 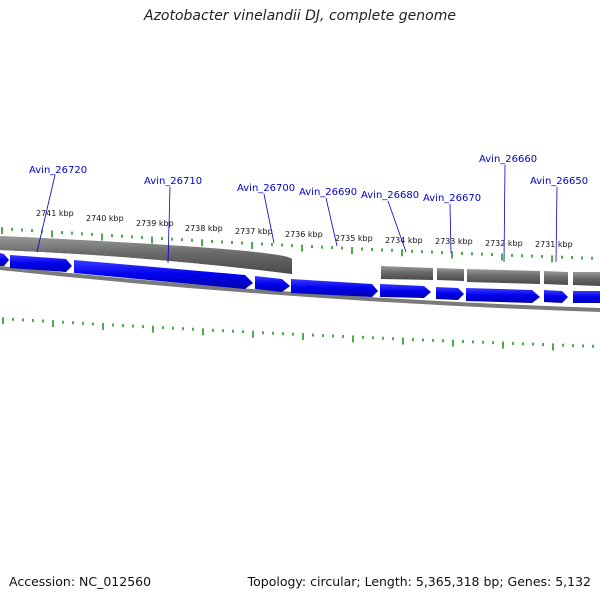 What do you see at coordinates (454, 241) in the screenshot?
I see `scale-label: 2733 kbp` at bounding box center [454, 241].